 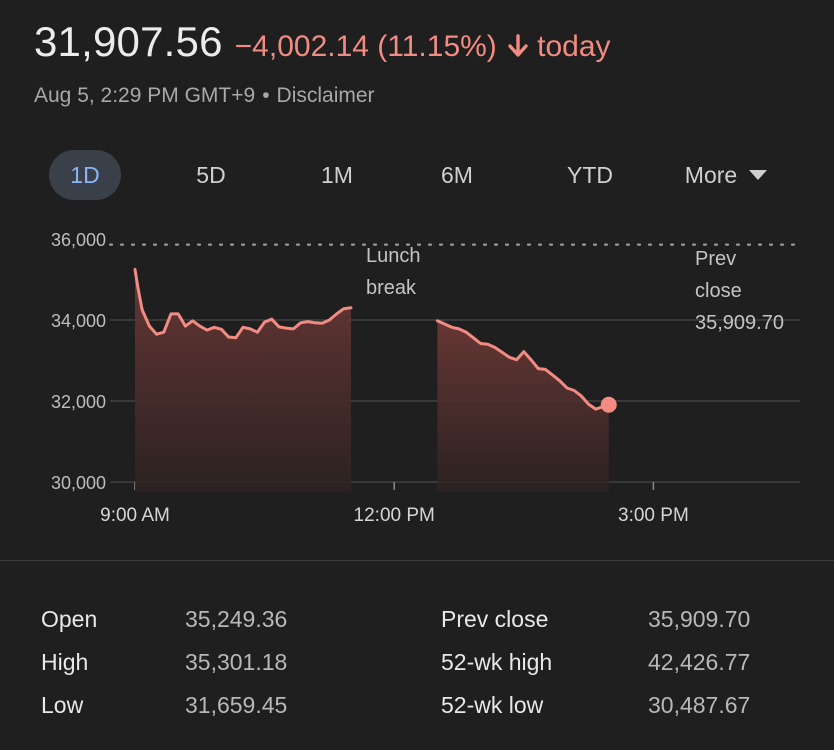 I want to click on tab-6m: 6M, so click(x=457, y=175).